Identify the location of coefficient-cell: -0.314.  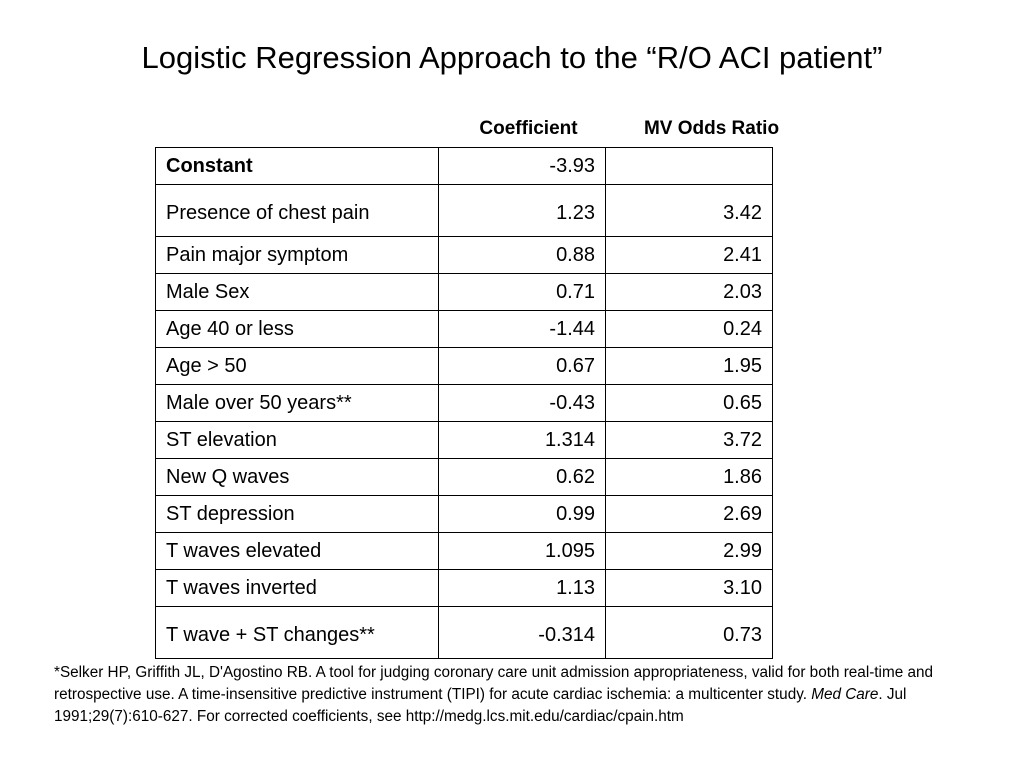
(522, 632).